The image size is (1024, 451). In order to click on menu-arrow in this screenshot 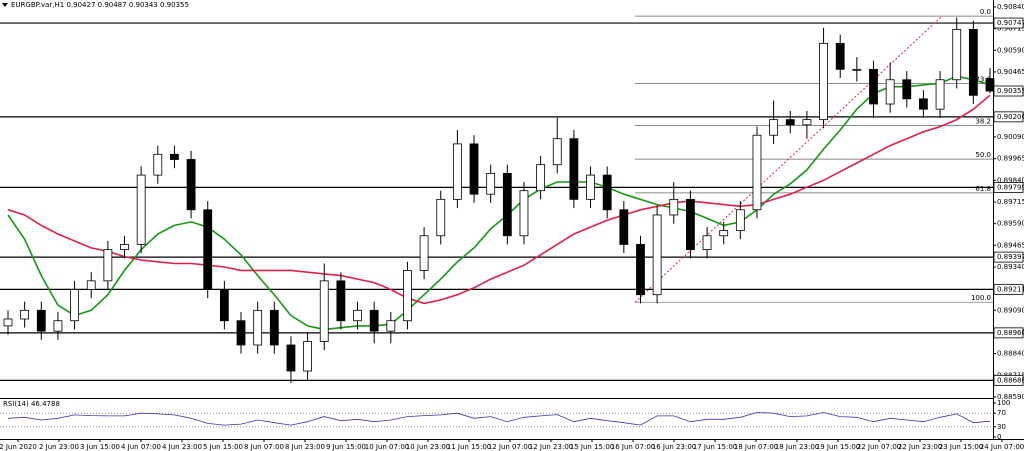, I will do `click(5, 5)`.